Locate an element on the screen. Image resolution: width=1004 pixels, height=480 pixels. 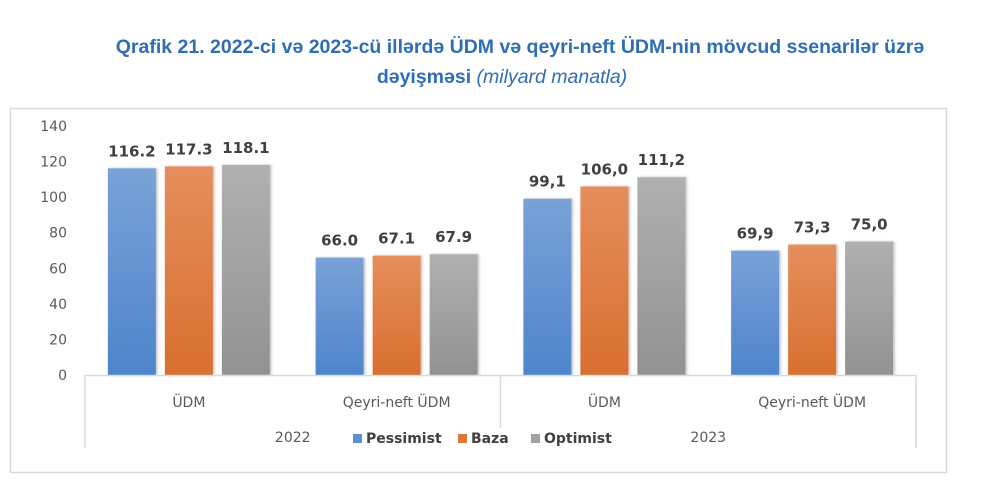
y-tick-label: 80 is located at coordinates (58, 234).